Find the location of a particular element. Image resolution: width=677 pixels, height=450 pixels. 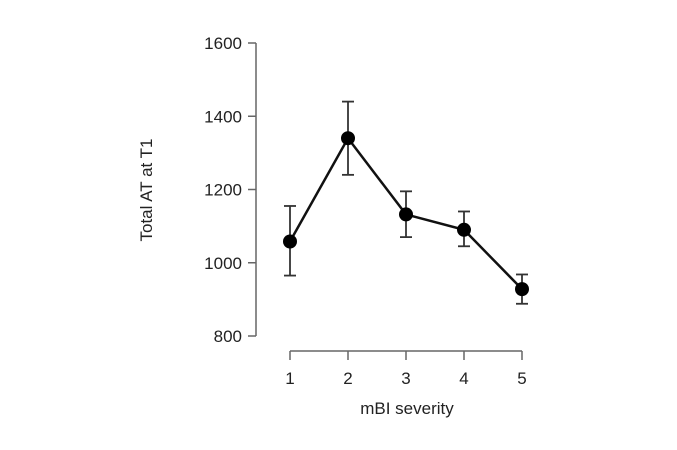

y-tick-label: 1400 is located at coordinates (223, 116).